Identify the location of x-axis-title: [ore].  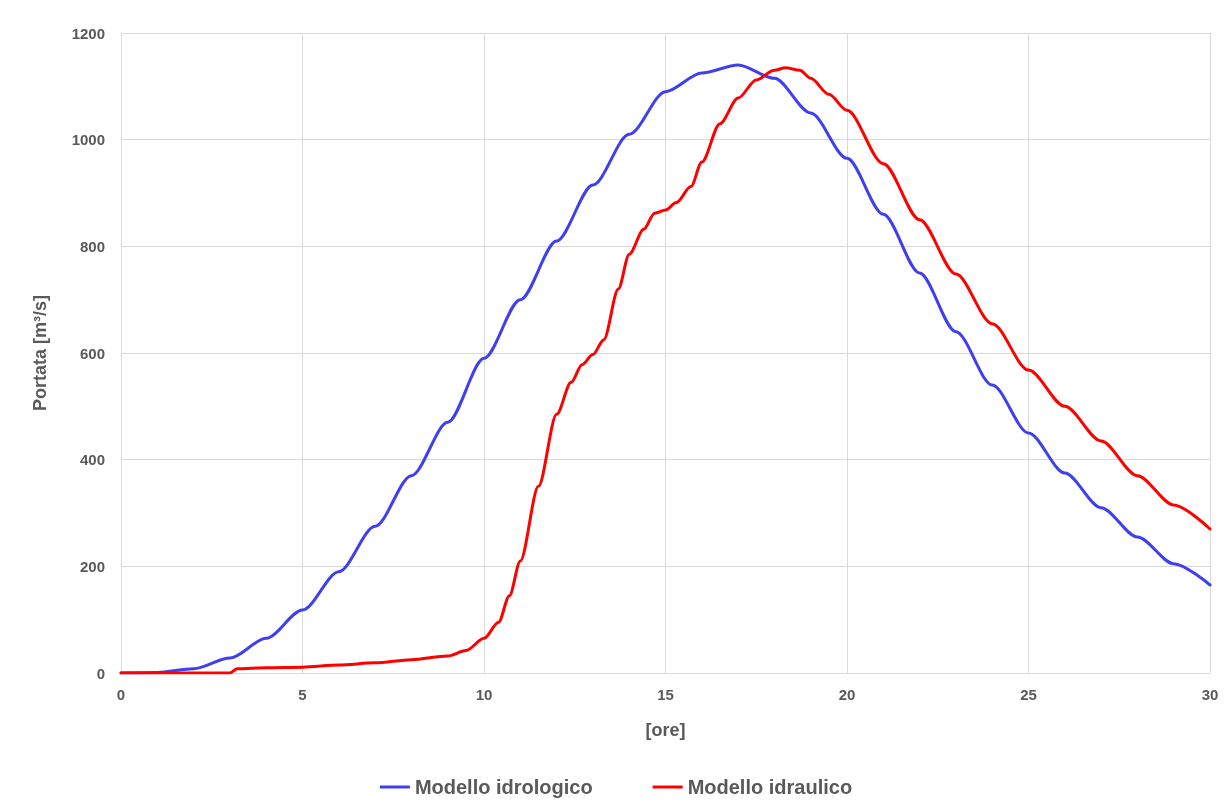
(665, 730).